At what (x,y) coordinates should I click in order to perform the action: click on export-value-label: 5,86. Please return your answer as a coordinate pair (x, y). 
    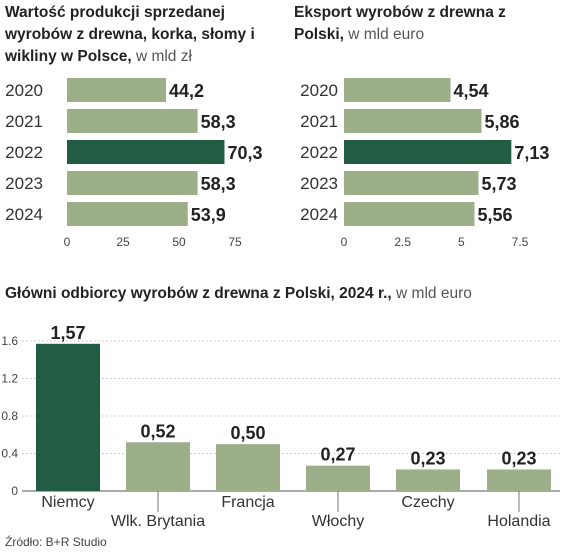
    Looking at the image, I should click on (502, 122).